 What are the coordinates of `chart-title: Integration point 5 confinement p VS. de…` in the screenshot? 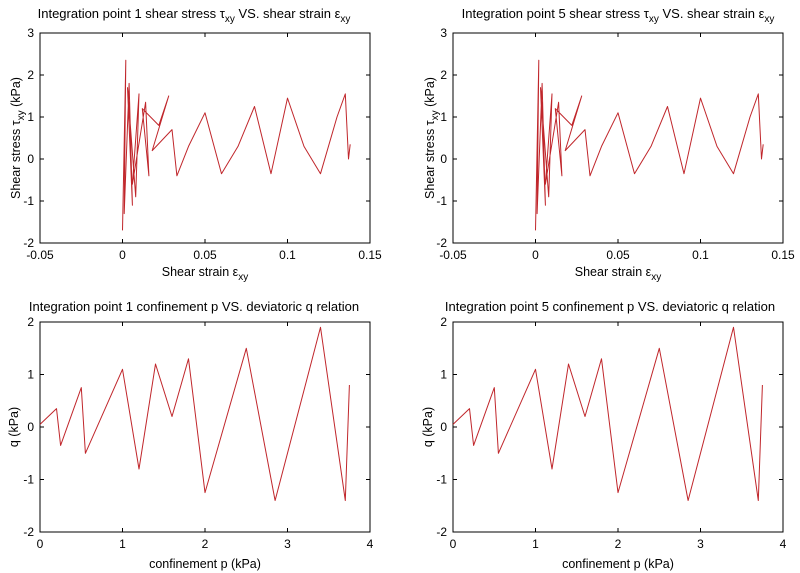 It's located at (610, 306).